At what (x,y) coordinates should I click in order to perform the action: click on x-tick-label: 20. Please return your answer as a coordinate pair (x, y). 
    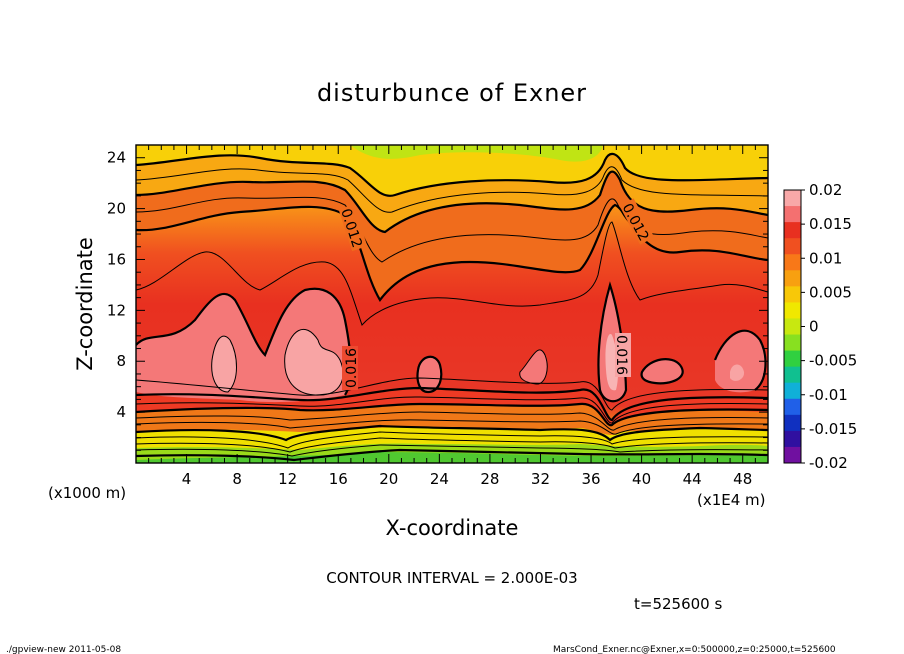
    Looking at the image, I should click on (388, 479).